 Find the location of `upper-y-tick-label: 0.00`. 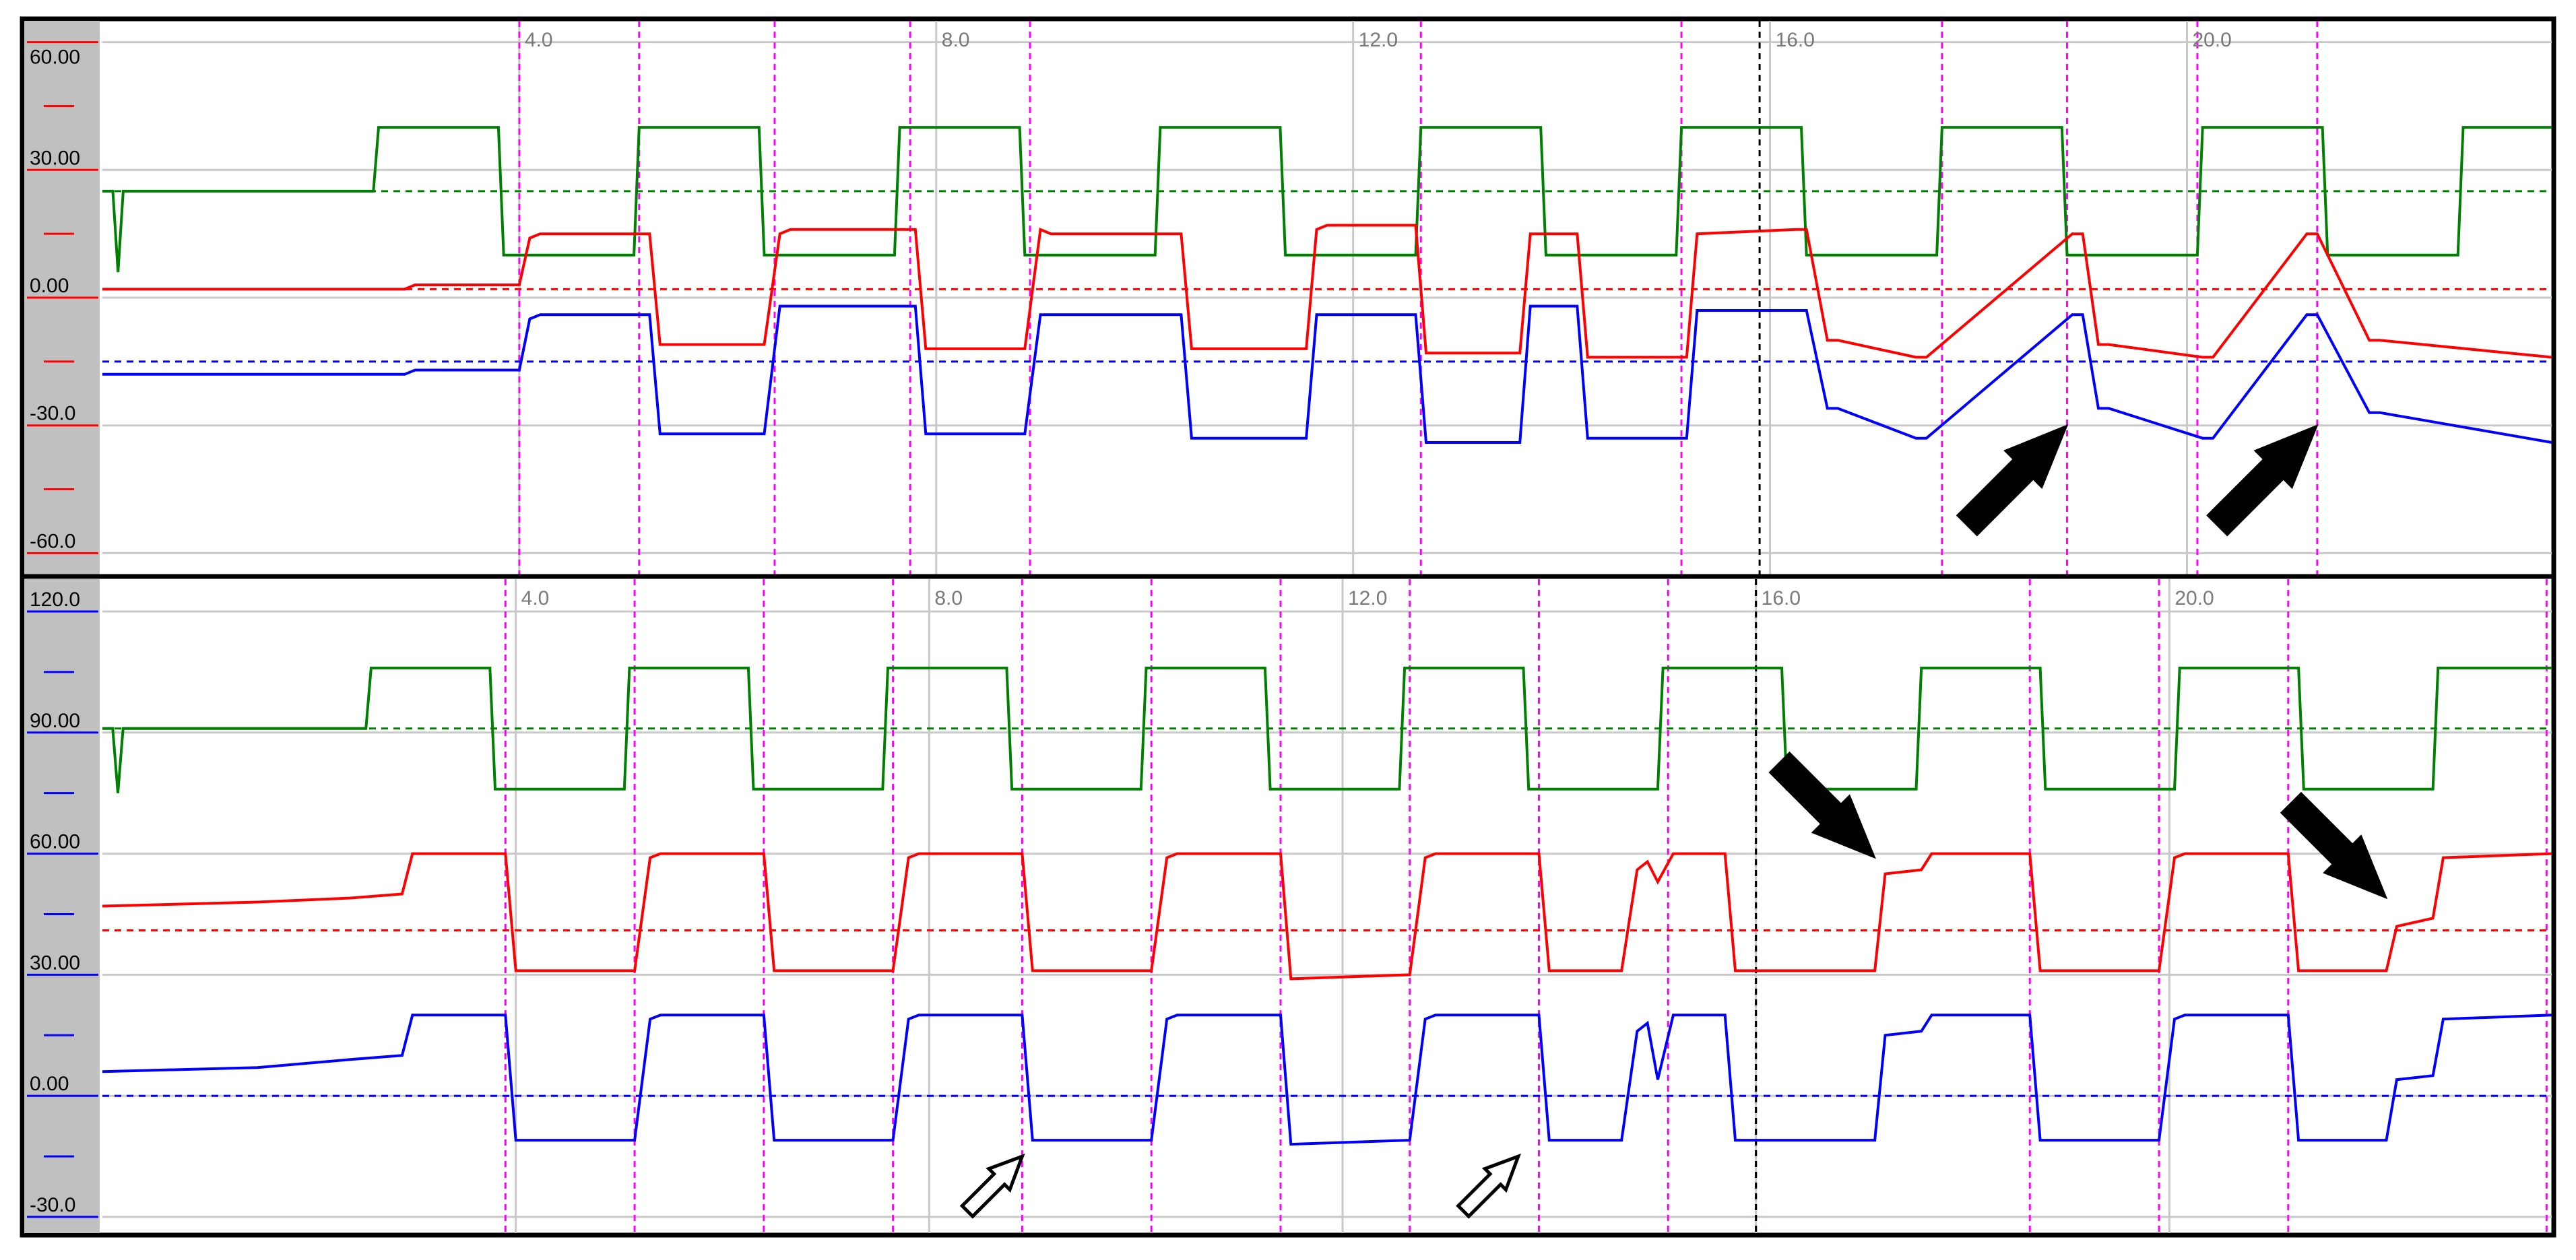

upper-y-tick-label: 0.00 is located at coordinates (49, 286).